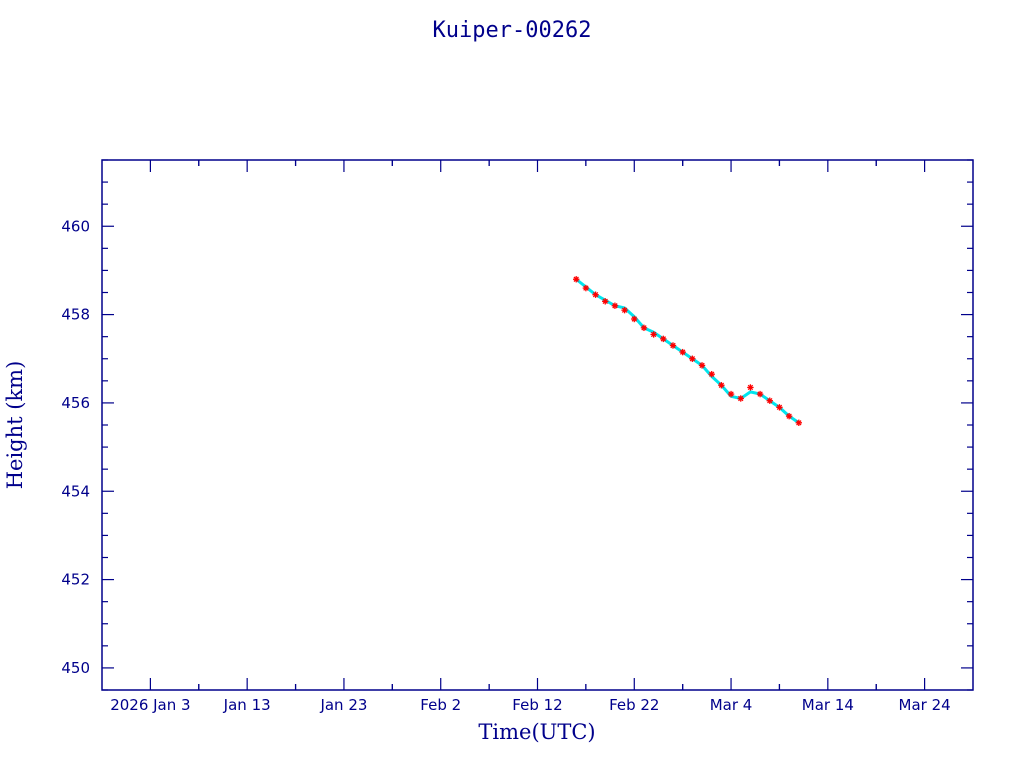 The image size is (1024, 768). What do you see at coordinates (512, 30) in the screenshot?
I see `chart-title: Kuiper-00262` at bounding box center [512, 30].